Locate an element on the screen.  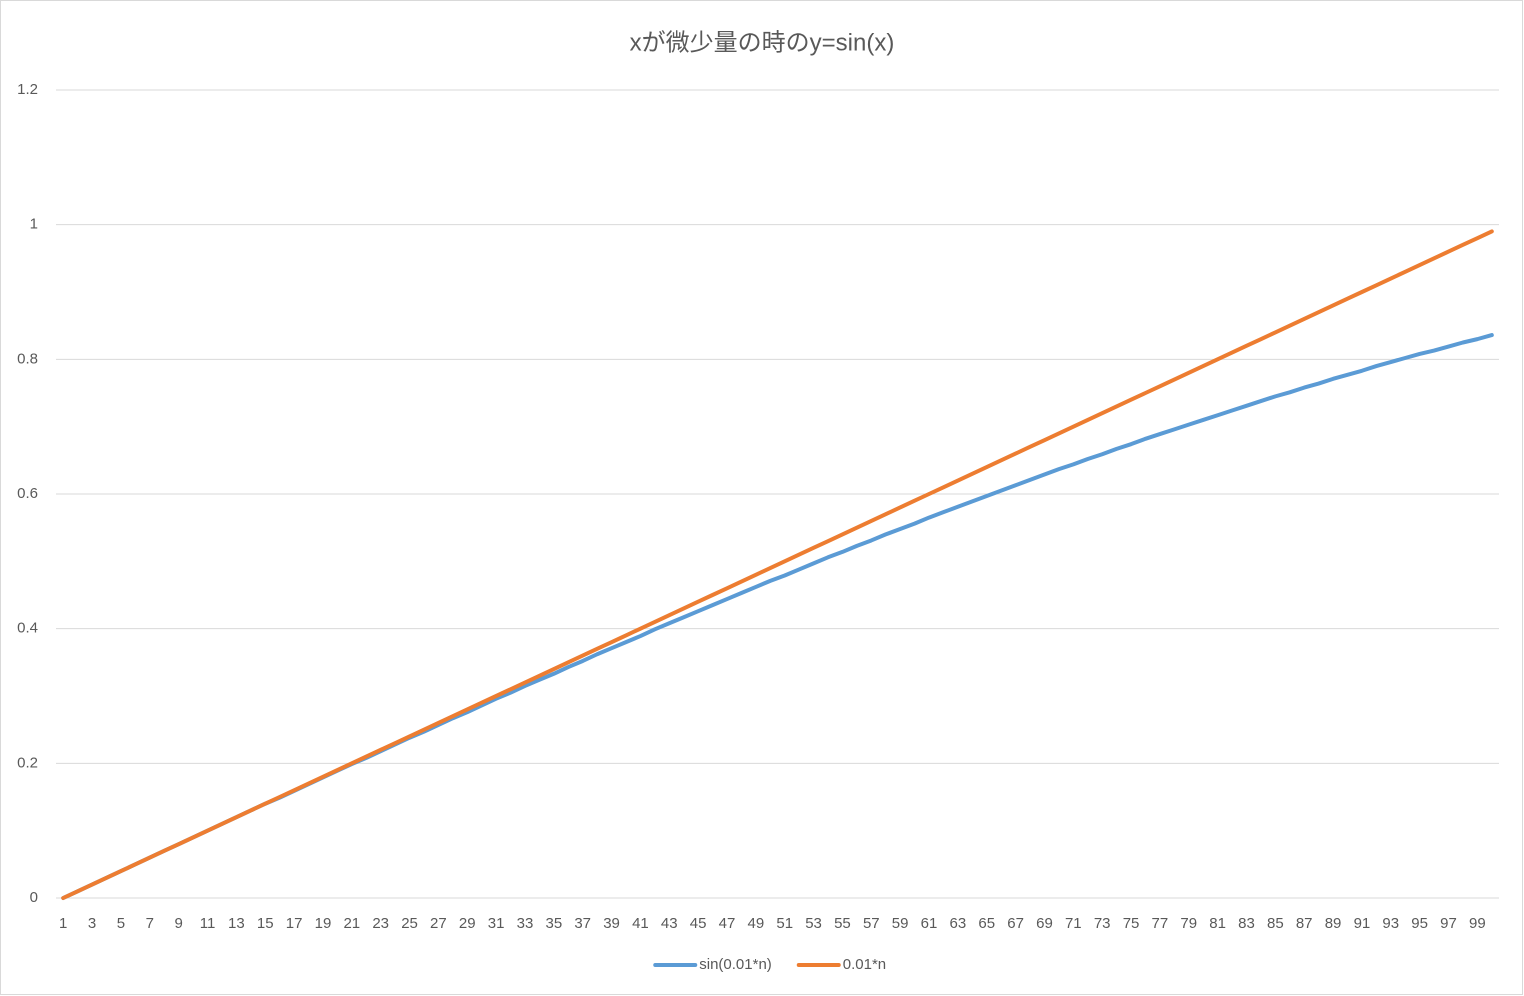
x-tick-label: 31 is located at coordinates (496, 923).